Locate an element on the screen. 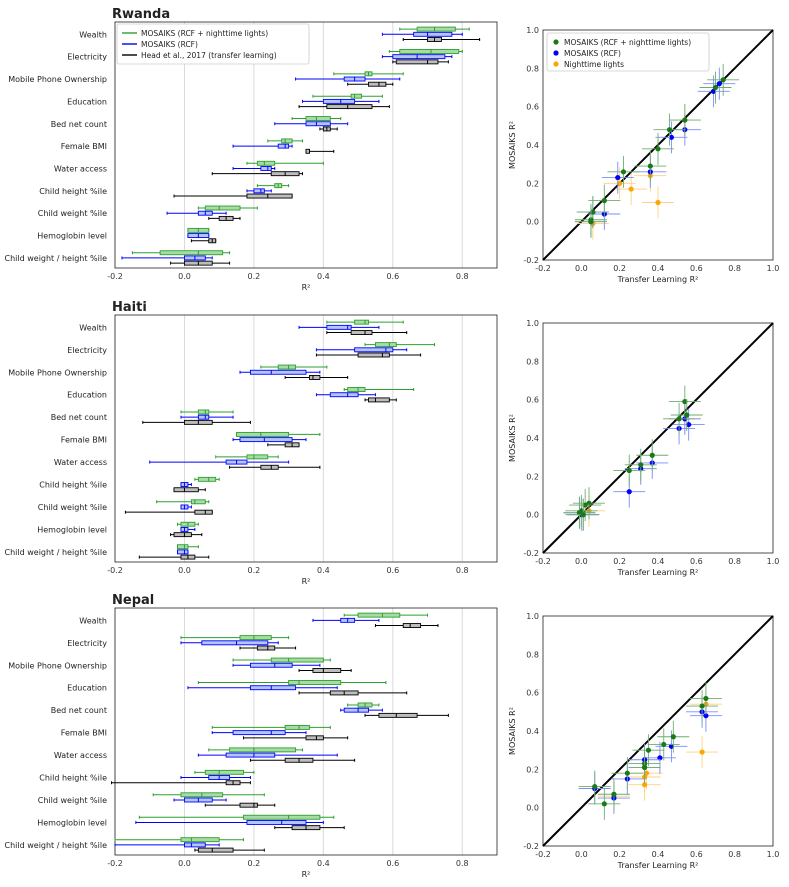 This screenshot has height=887, width=789. series-mosaiks-rcf-nighttime-lights- is located at coordinates (633, 458).